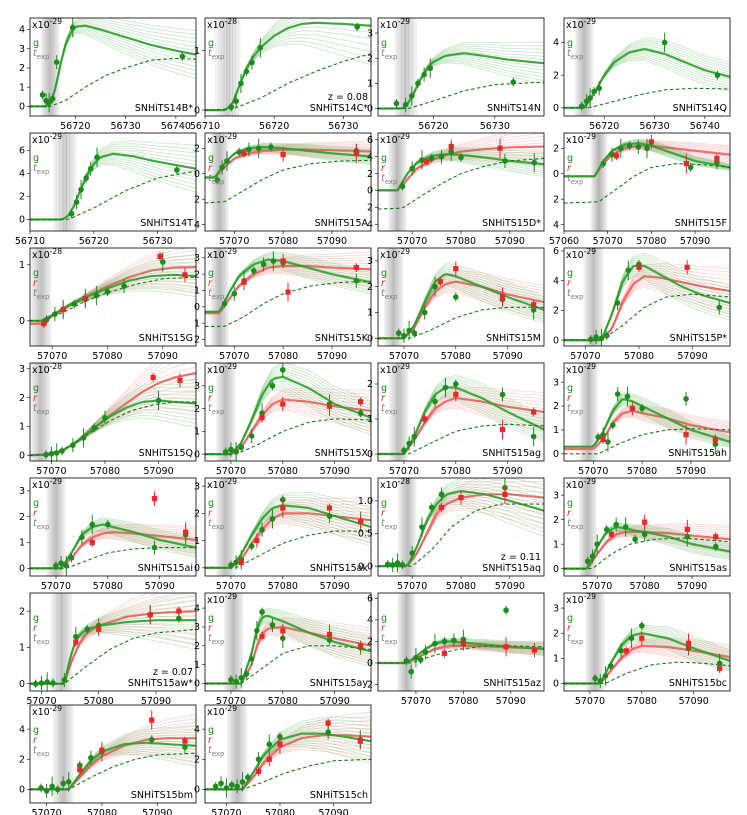 The width and height of the screenshot is (747, 815). Describe the element at coordinates (205, 126) in the screenshot. I see `xtick-label: 56710` at that location.